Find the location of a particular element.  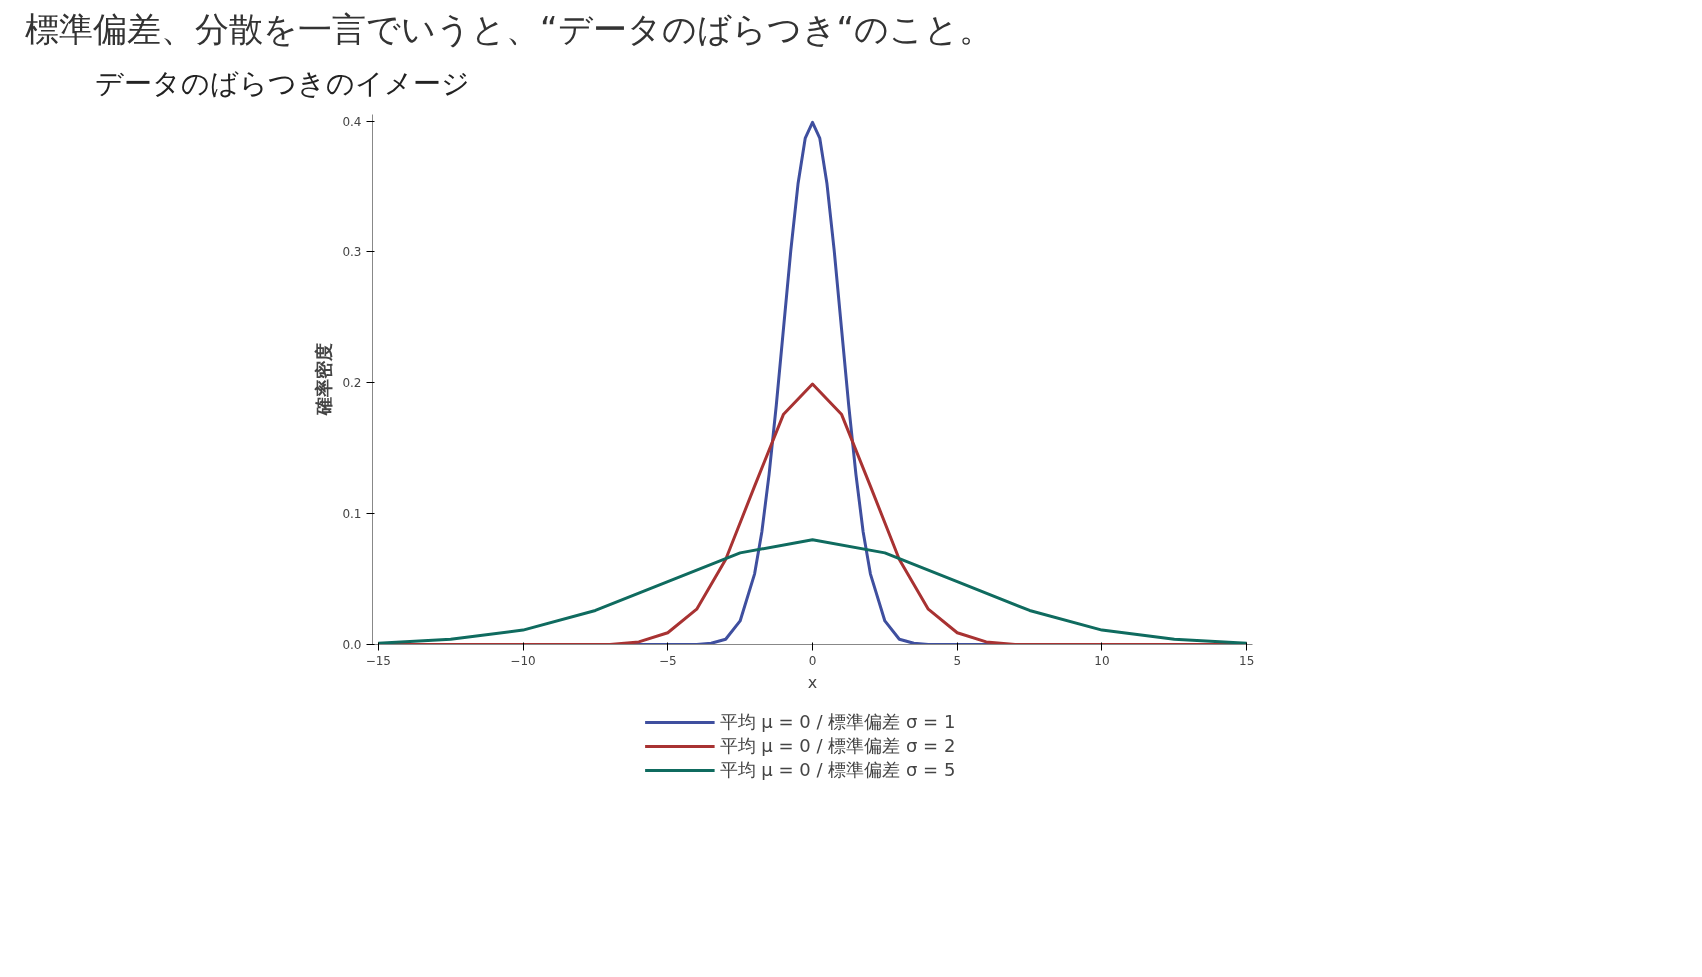

chart-title: 標準偏差、分散を一言でいうと、“データのばらつき“のこと。 is located at coordinates (509, 29).